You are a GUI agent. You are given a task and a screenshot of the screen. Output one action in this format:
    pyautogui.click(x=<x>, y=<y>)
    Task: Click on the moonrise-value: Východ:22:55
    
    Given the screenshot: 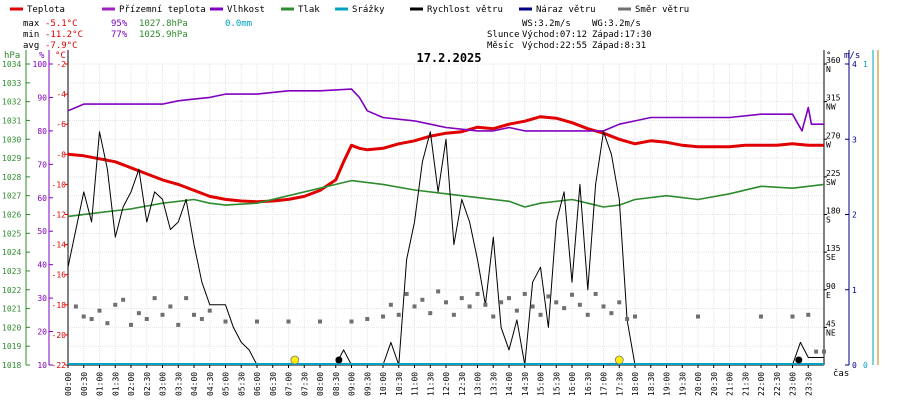 What is the action you would take?
    pyautogui.click(x=554, y=46)
    